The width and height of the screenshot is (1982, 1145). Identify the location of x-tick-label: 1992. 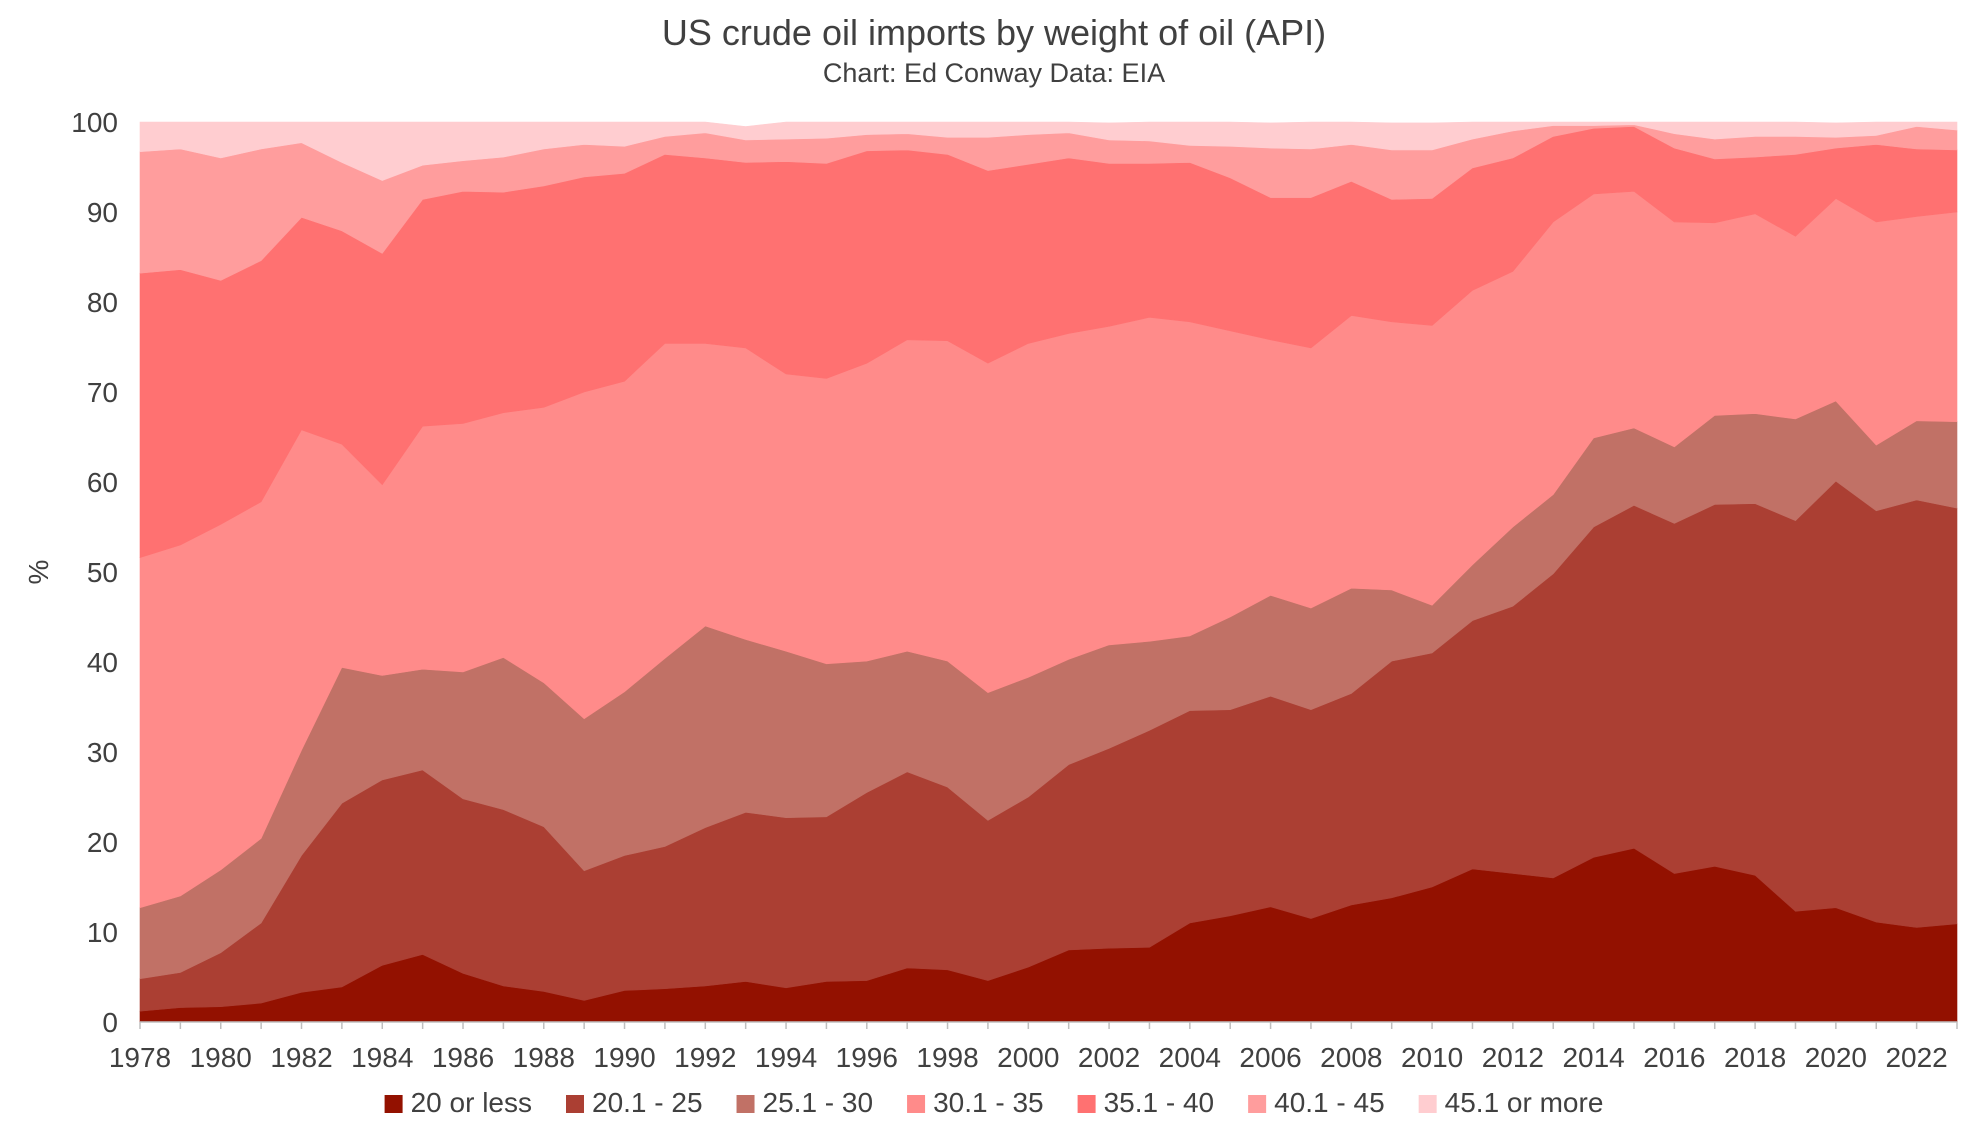
(705, 1057).